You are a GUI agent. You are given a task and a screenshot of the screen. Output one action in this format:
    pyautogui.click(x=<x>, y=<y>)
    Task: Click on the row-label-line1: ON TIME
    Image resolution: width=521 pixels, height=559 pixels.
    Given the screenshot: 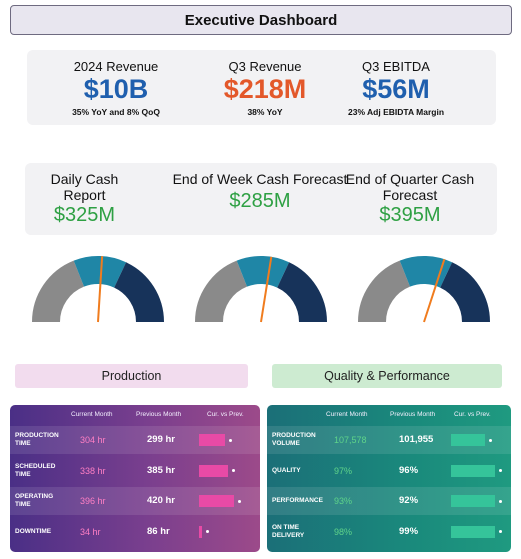 What is the action you would take?
    pyautogui.click(x=286, y=527)
    